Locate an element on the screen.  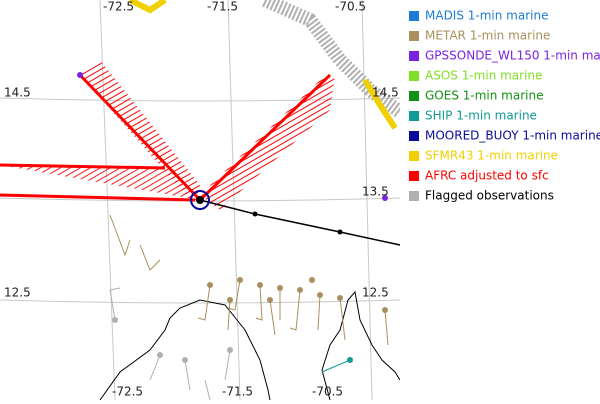
lat-label: 13.5 is located at coordinates (375, 192).